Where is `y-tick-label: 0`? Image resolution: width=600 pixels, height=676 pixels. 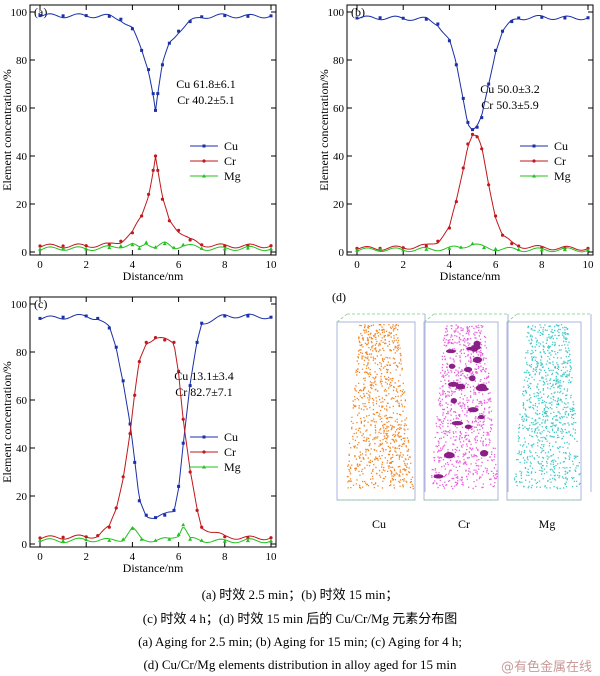
y-tick-label: 0 is located at coordinates (25, 253).